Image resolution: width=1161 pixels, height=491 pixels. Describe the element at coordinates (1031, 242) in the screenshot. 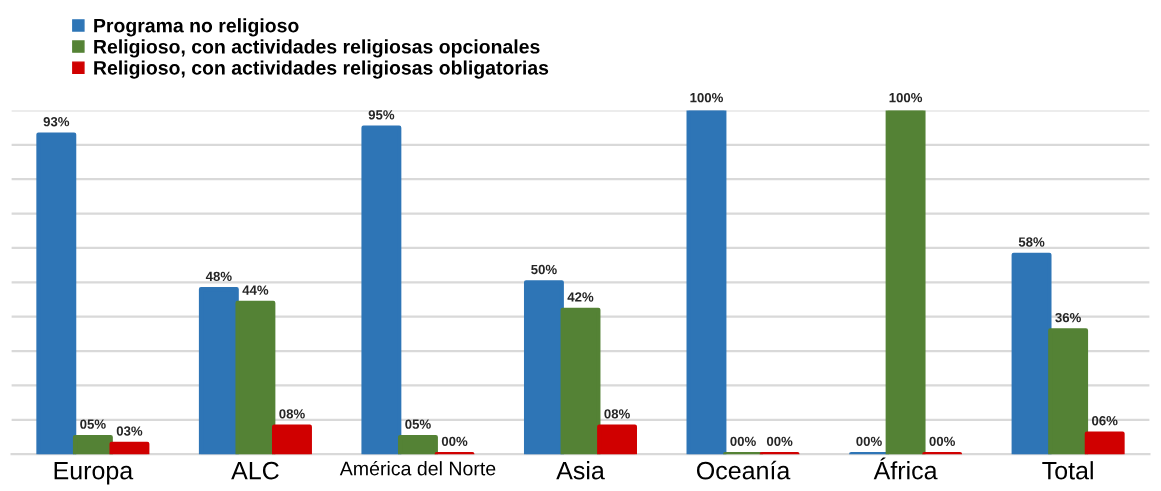

I see `data-label: 58%` at that location.